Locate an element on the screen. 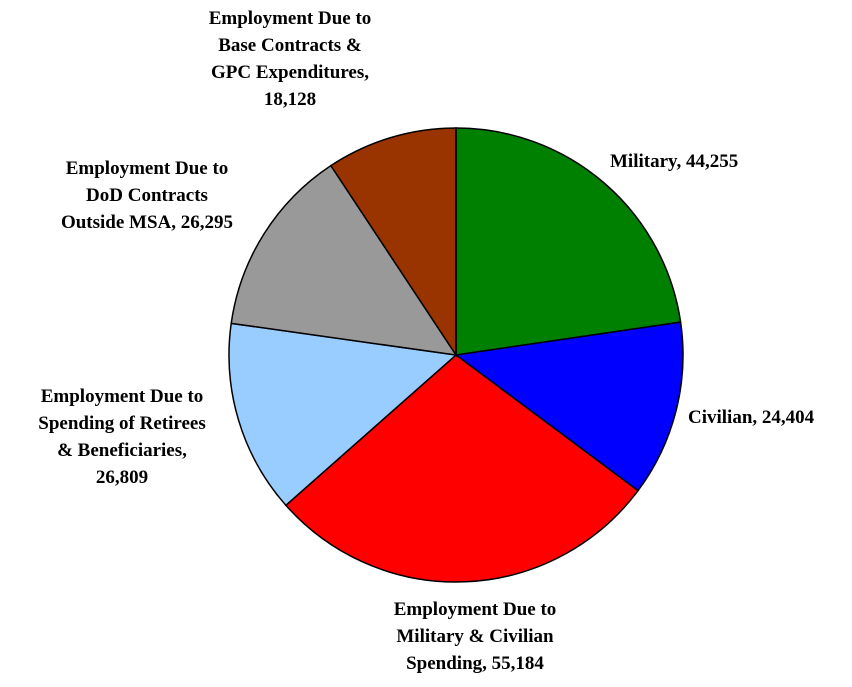  label-line: Spending of Retirees is located at coordinates (121, 423).